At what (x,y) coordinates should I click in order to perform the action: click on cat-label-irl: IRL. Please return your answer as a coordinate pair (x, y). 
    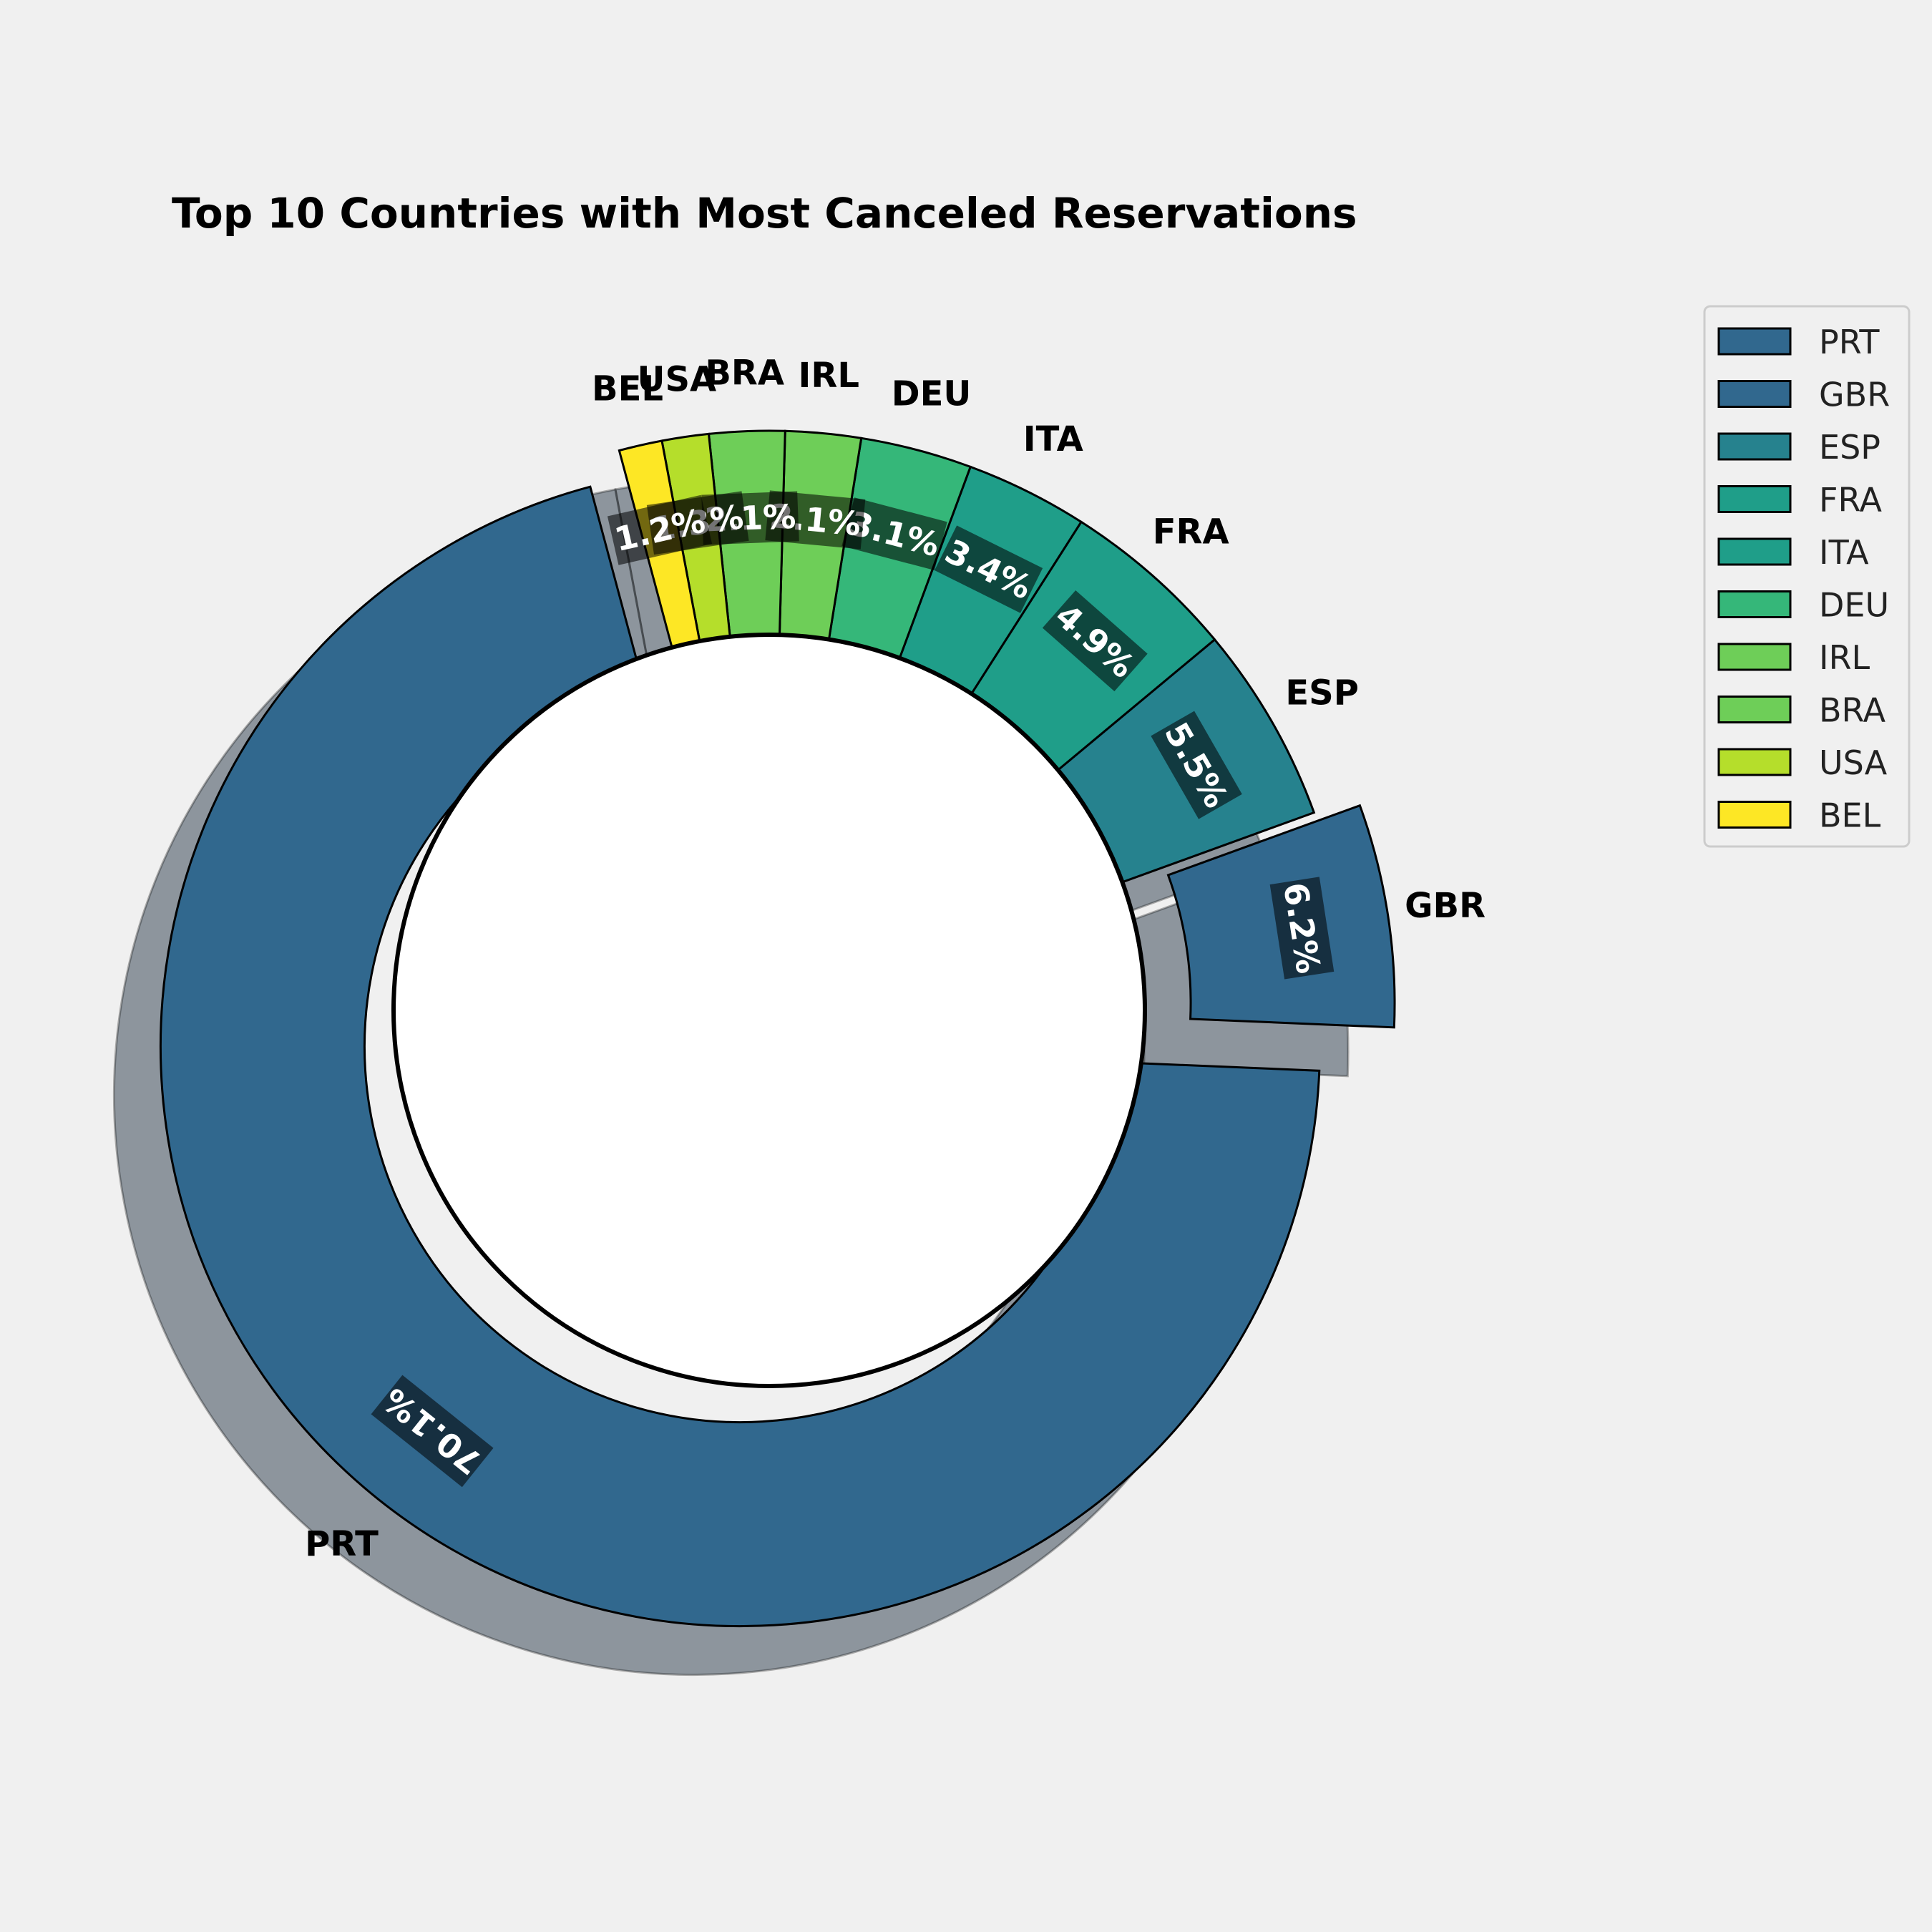
    Looking at the image, I should click on (829, 376).